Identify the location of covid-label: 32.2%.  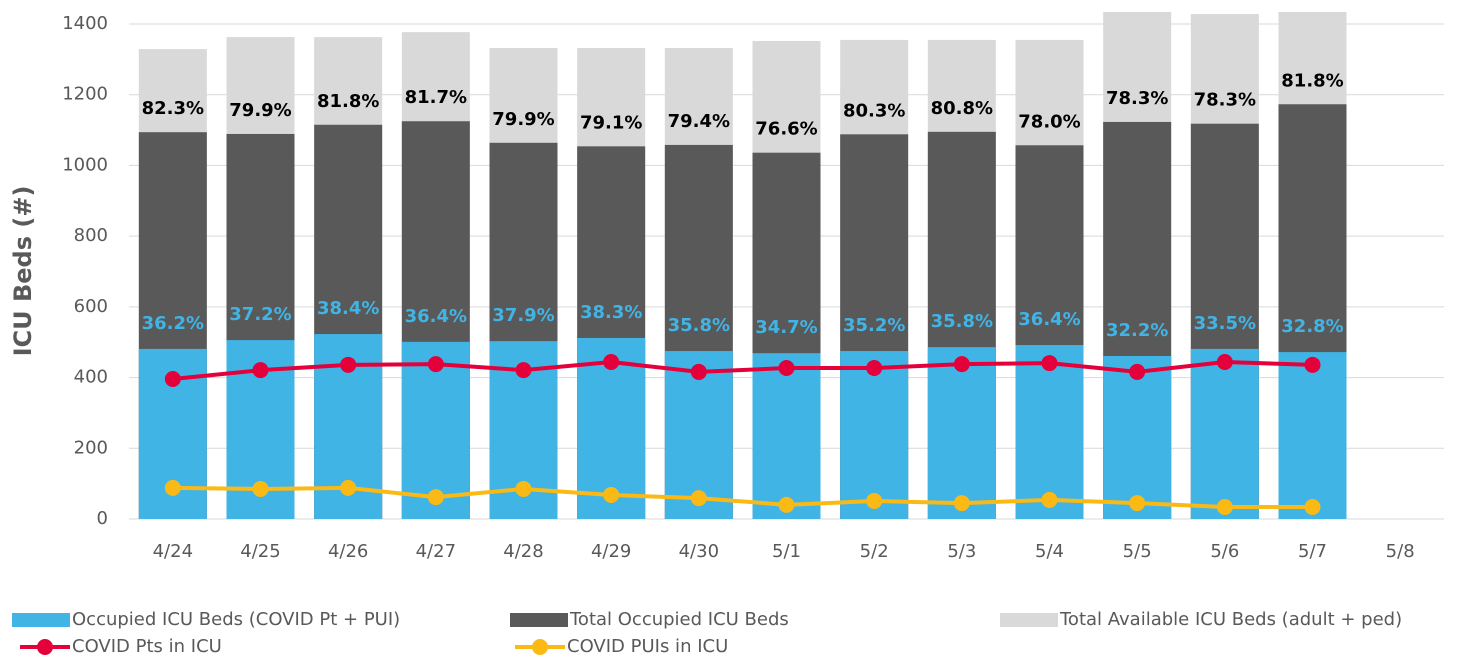
(1137, 330).